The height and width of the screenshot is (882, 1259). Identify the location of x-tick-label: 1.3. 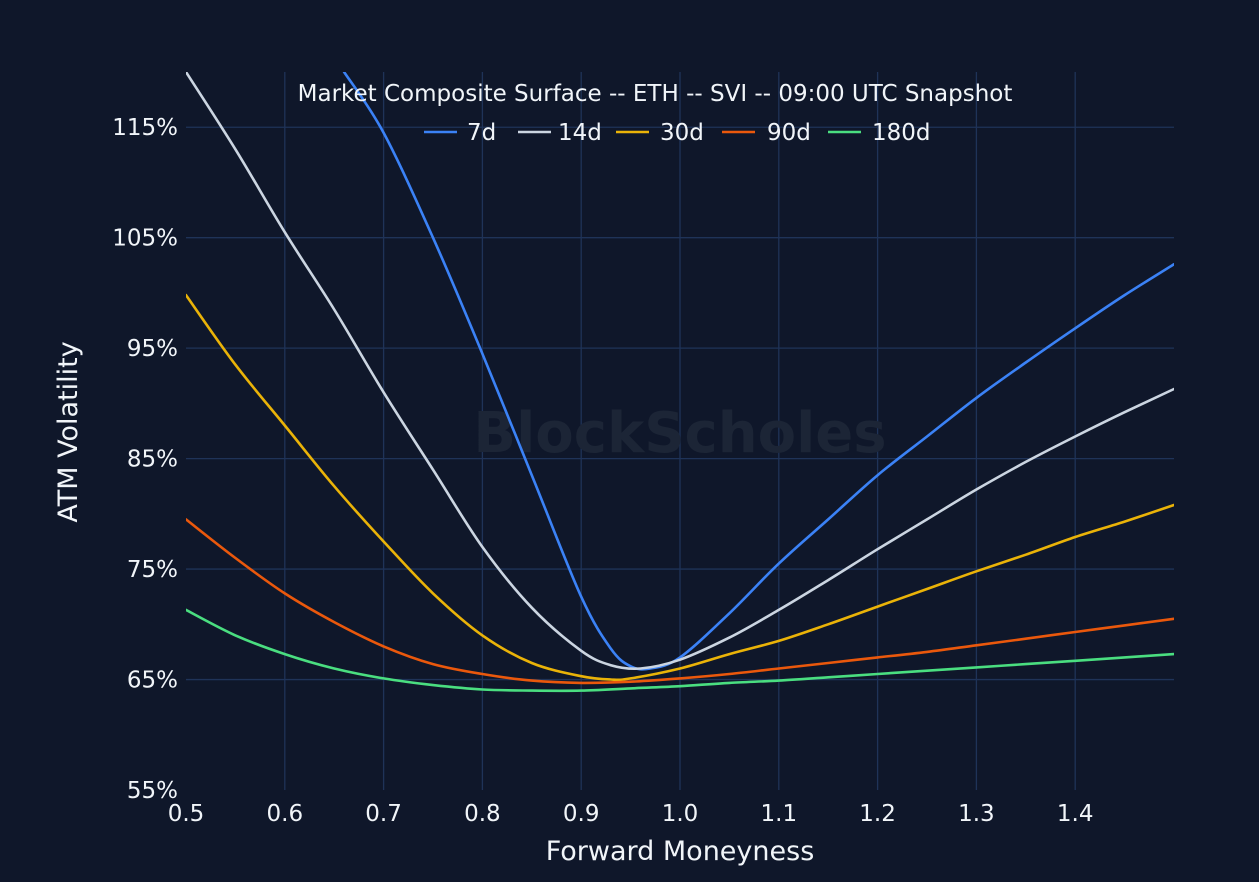
(976, 814).